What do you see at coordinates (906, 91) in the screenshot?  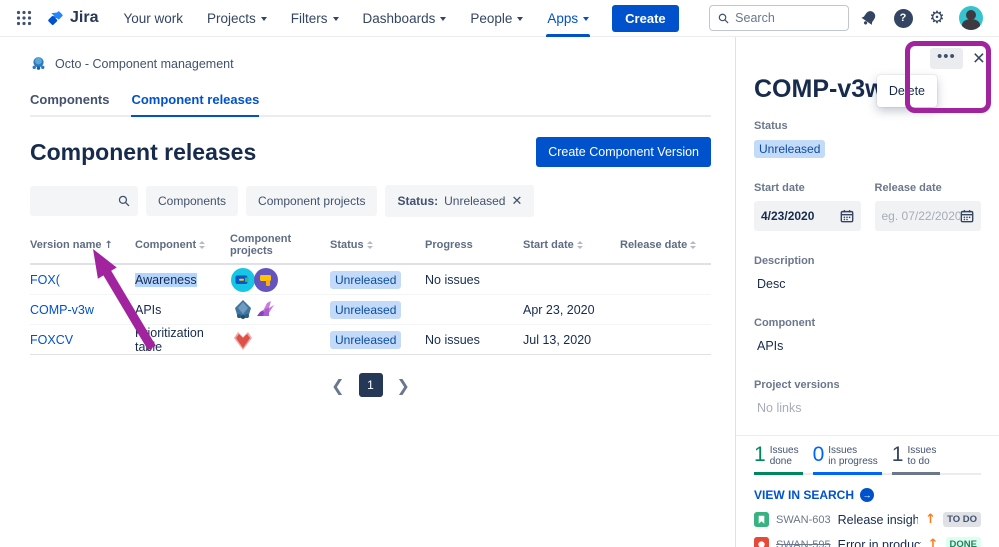 I see `delete-menu-item: Delete` at bounding box center [906, 91].